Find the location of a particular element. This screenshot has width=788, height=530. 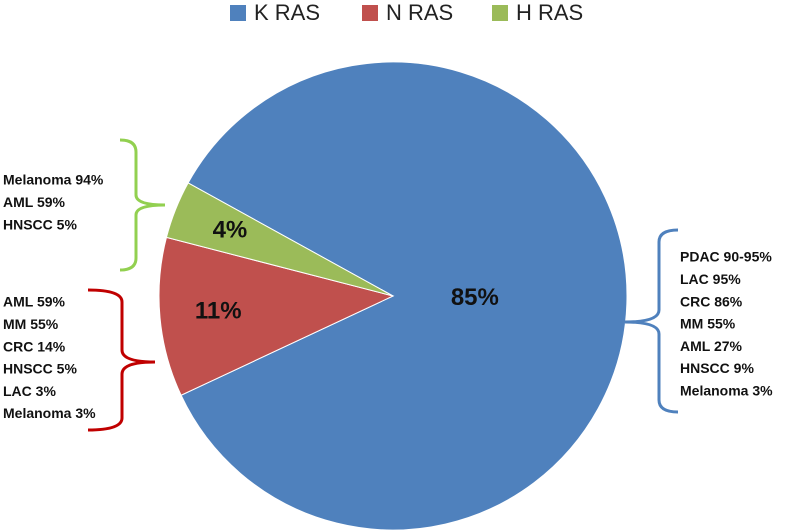

value-label: 4% is located at coordinates (230, 229).